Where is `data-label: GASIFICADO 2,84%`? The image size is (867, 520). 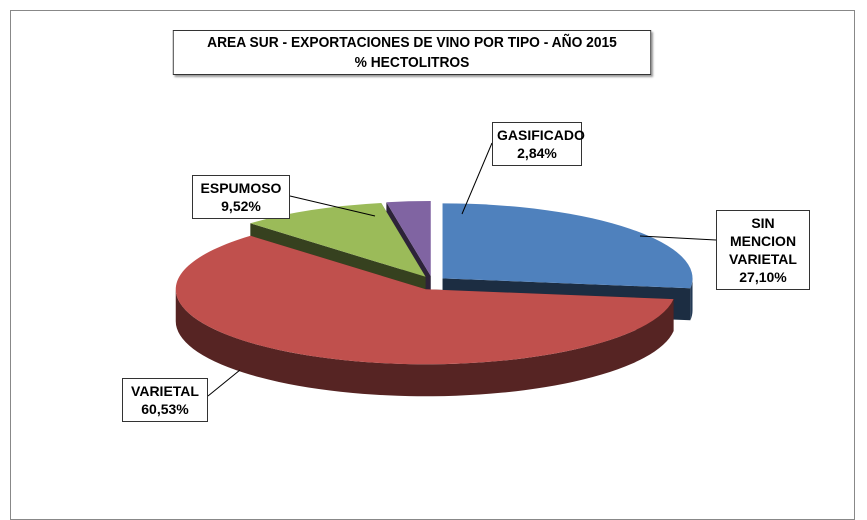 data-label: GASIFICADO 2,84% is located at coordinates (538, 144).